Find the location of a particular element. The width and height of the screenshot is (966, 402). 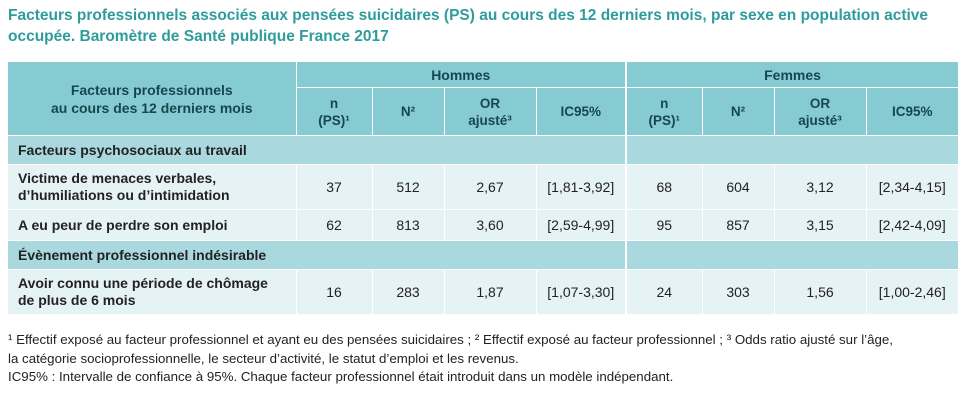

cell-women-or: 1,56 is located at coordinates (820, 292).